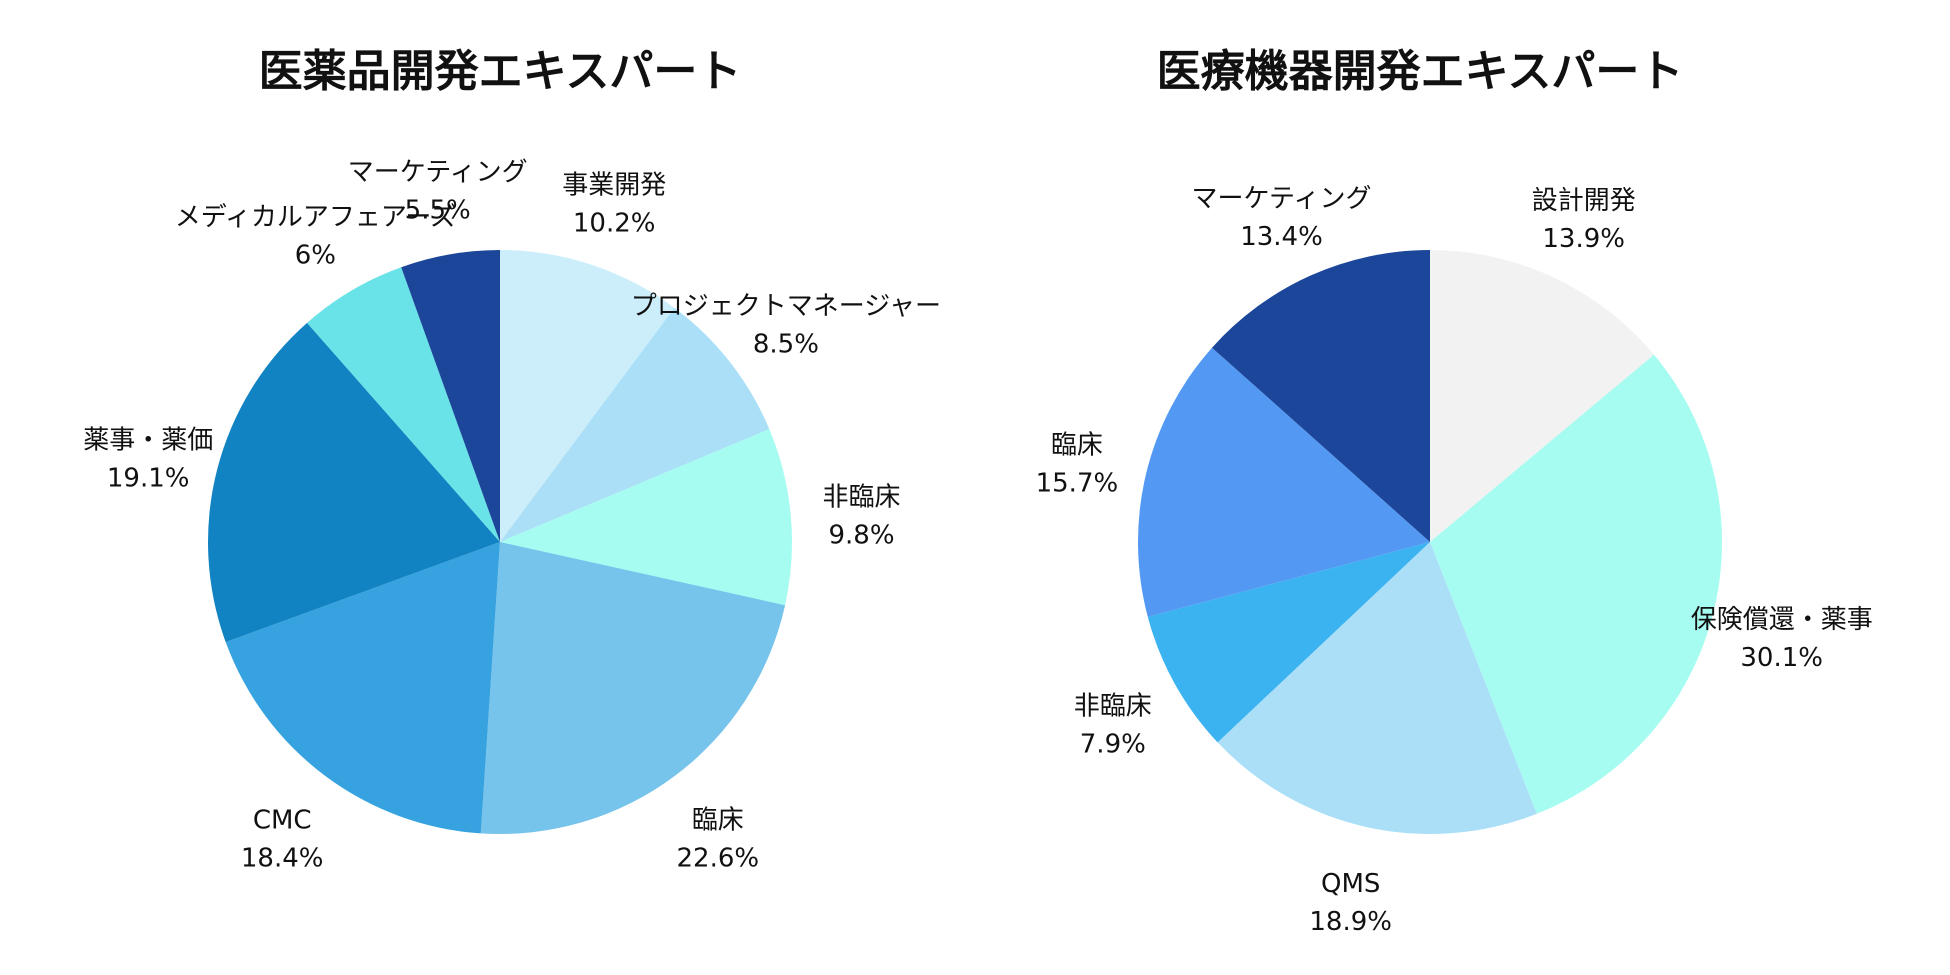 This screenshot has height=975, width=1950. What do you see at coordinates (786, 306) in the screenshot?
I see `slice-label: プロジェクトマネージャー` at bounding box center [786, 306].